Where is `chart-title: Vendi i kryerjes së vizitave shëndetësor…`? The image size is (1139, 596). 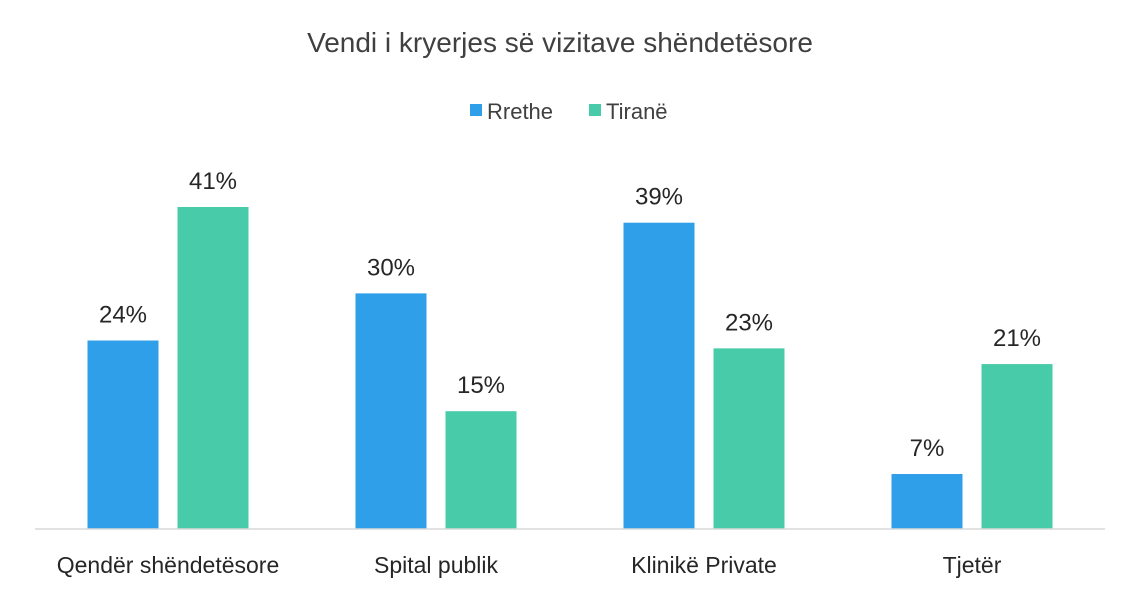 chart-title: Vendi i kryerjes së vizitave shëndetësor… is located at coordinates (560, 42).